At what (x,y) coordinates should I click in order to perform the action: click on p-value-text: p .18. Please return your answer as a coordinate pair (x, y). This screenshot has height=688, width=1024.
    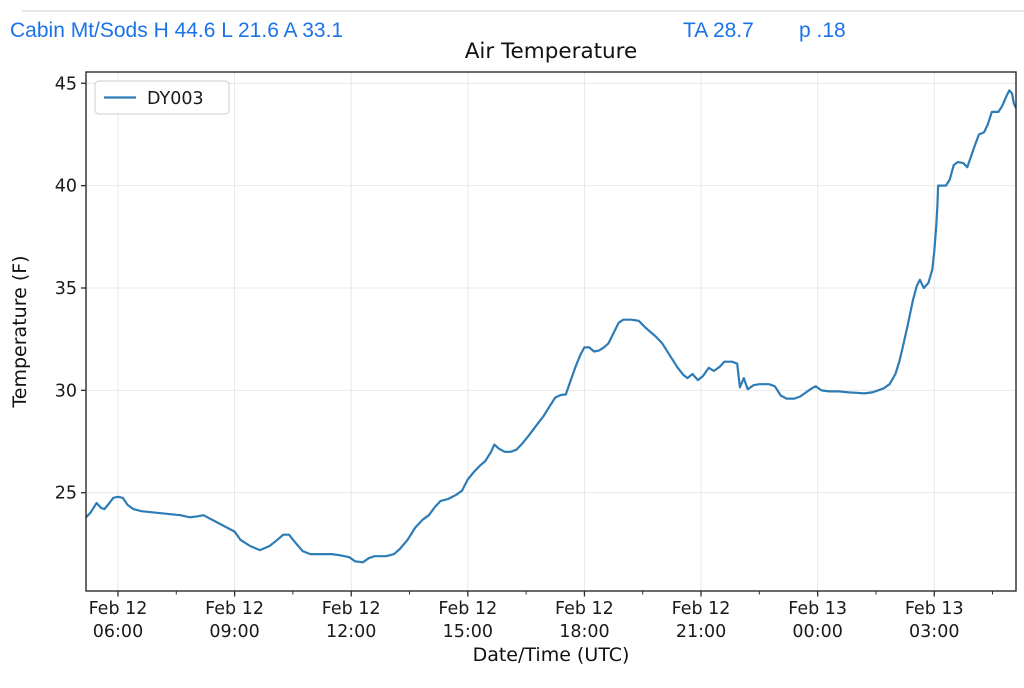
    Looking at the image, I should click on (822, 30).